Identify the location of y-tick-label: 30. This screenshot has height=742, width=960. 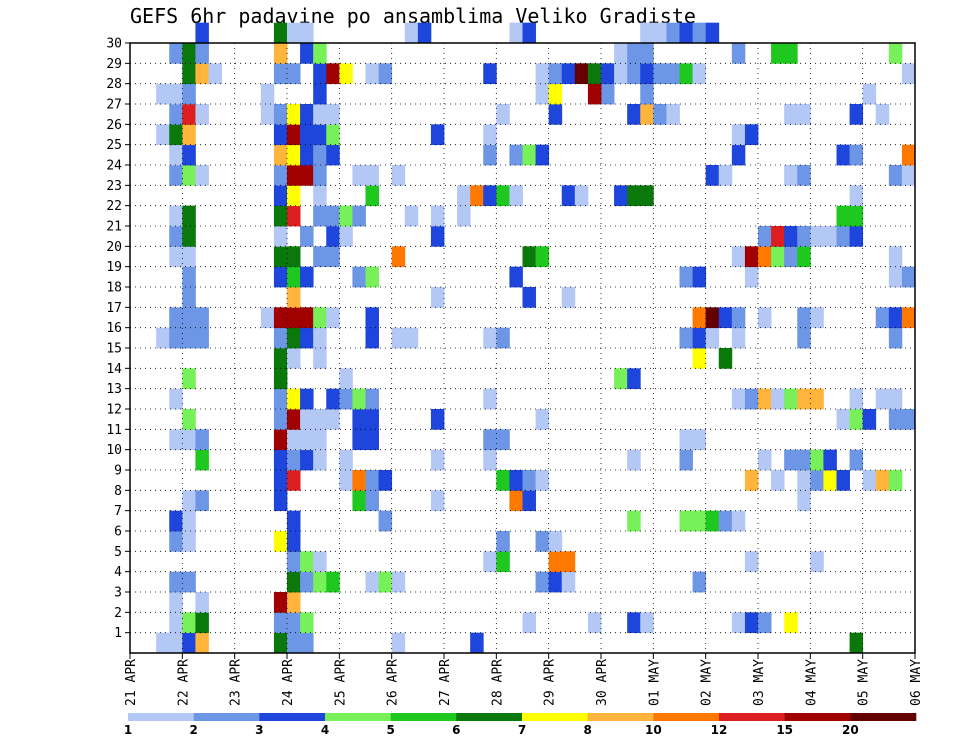
(114, 44).